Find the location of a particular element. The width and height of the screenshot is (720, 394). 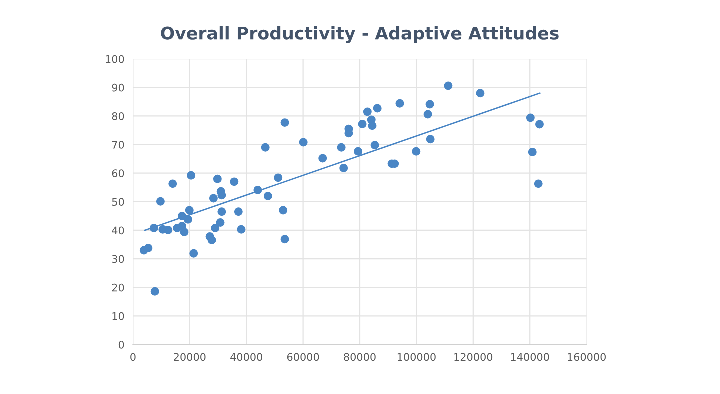

x-tick-label: 140000 is located at coordinates (530, 357).